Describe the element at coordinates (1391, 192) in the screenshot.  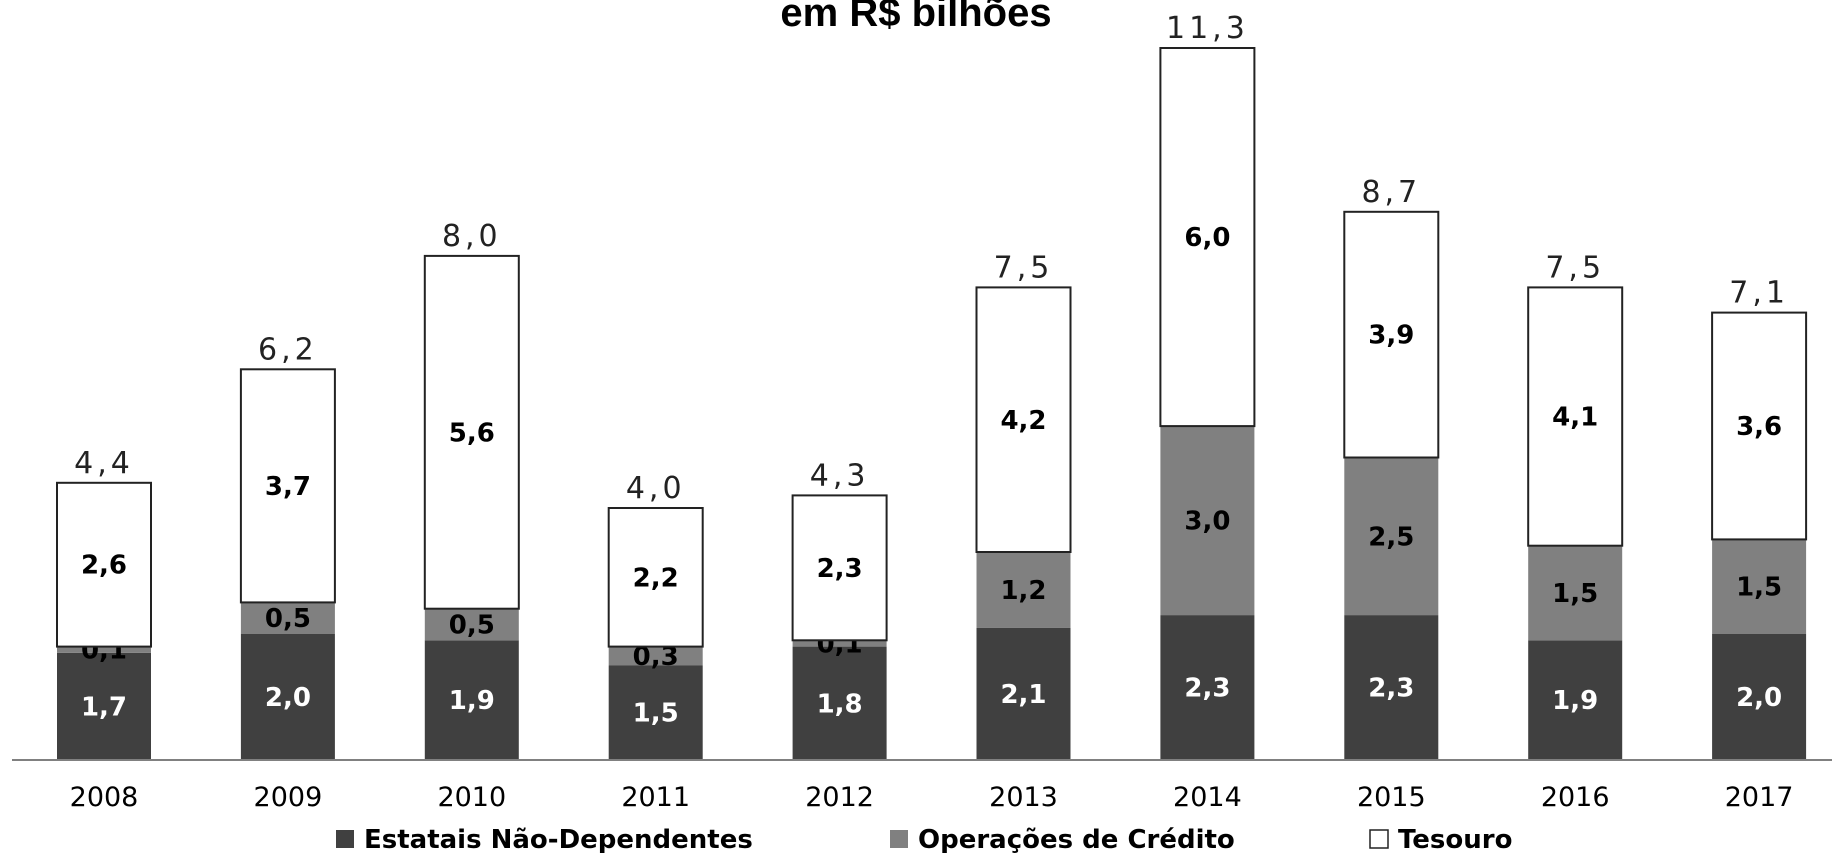
I see `total-label-2015: 8,7` at that location.